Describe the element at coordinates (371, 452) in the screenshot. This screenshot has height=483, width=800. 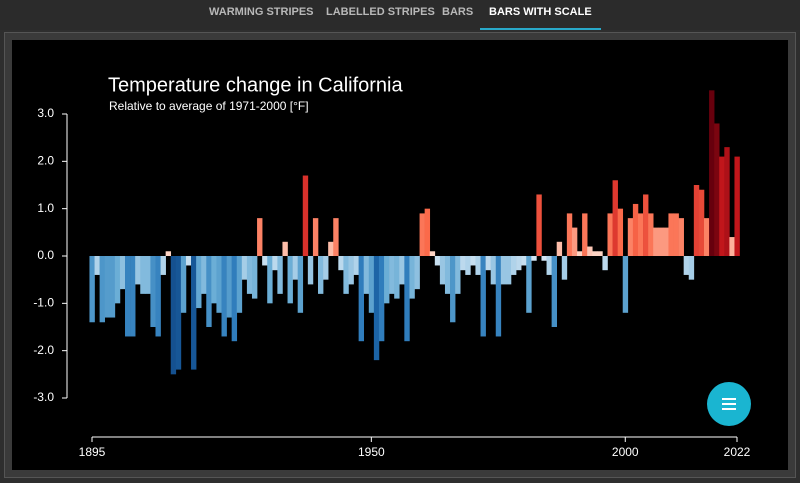
I see `x-tick-label: 1950` at that location.